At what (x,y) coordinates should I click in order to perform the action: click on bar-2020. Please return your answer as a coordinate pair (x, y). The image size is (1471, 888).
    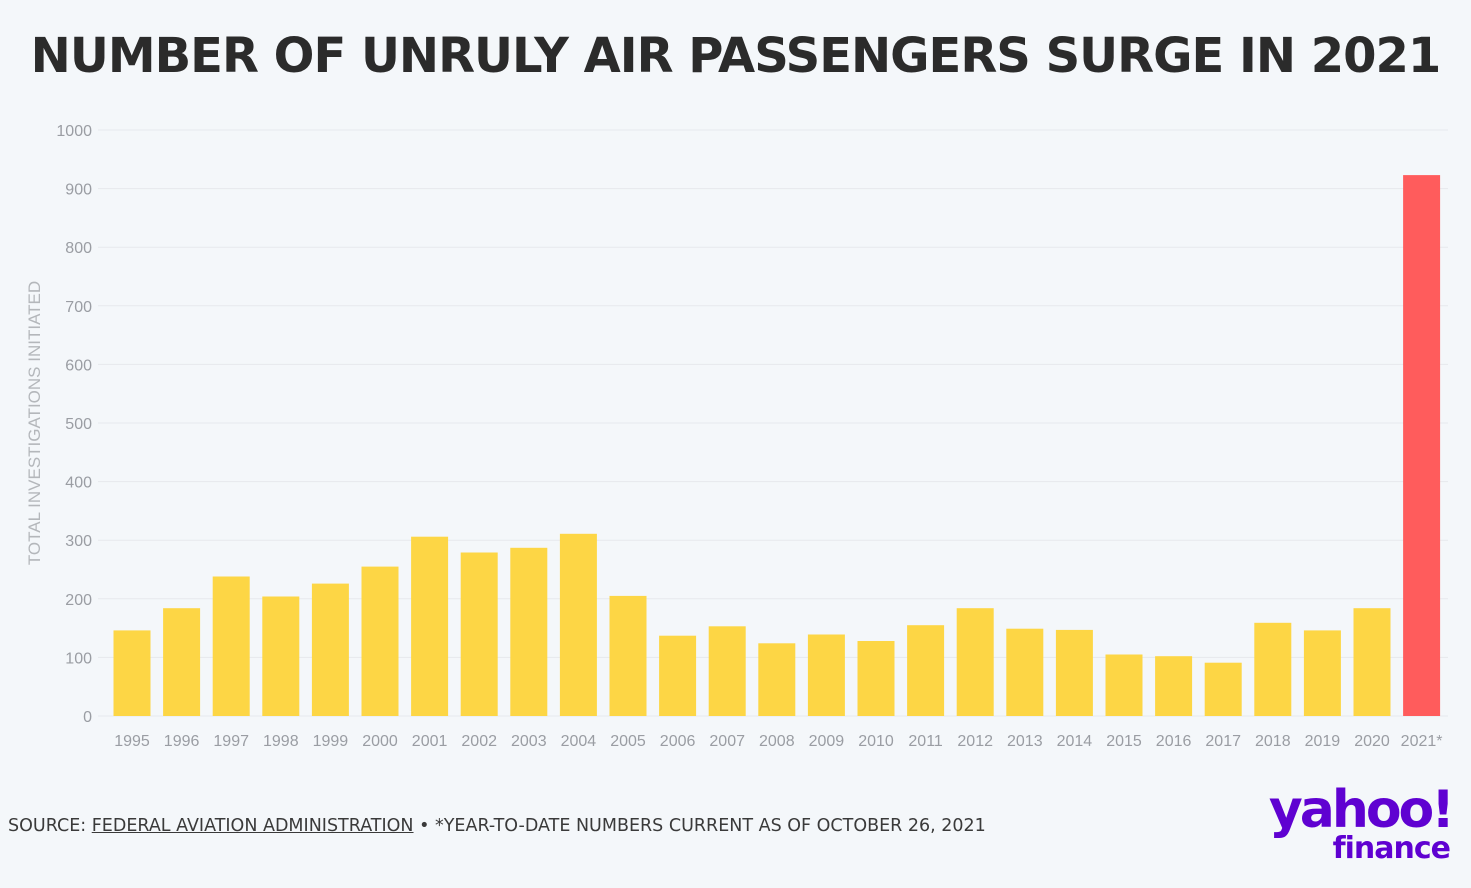
    Looking at the image, I should click on (1372, 662).